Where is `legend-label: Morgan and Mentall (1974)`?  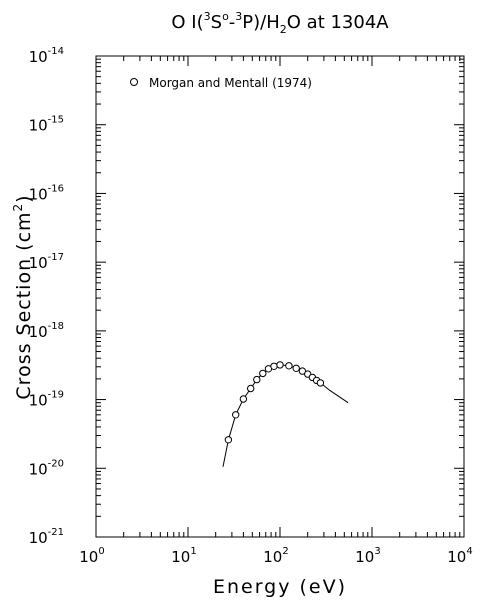 legend-label: Morgan and Mentall (1974) is located at coordinates (230, 83).